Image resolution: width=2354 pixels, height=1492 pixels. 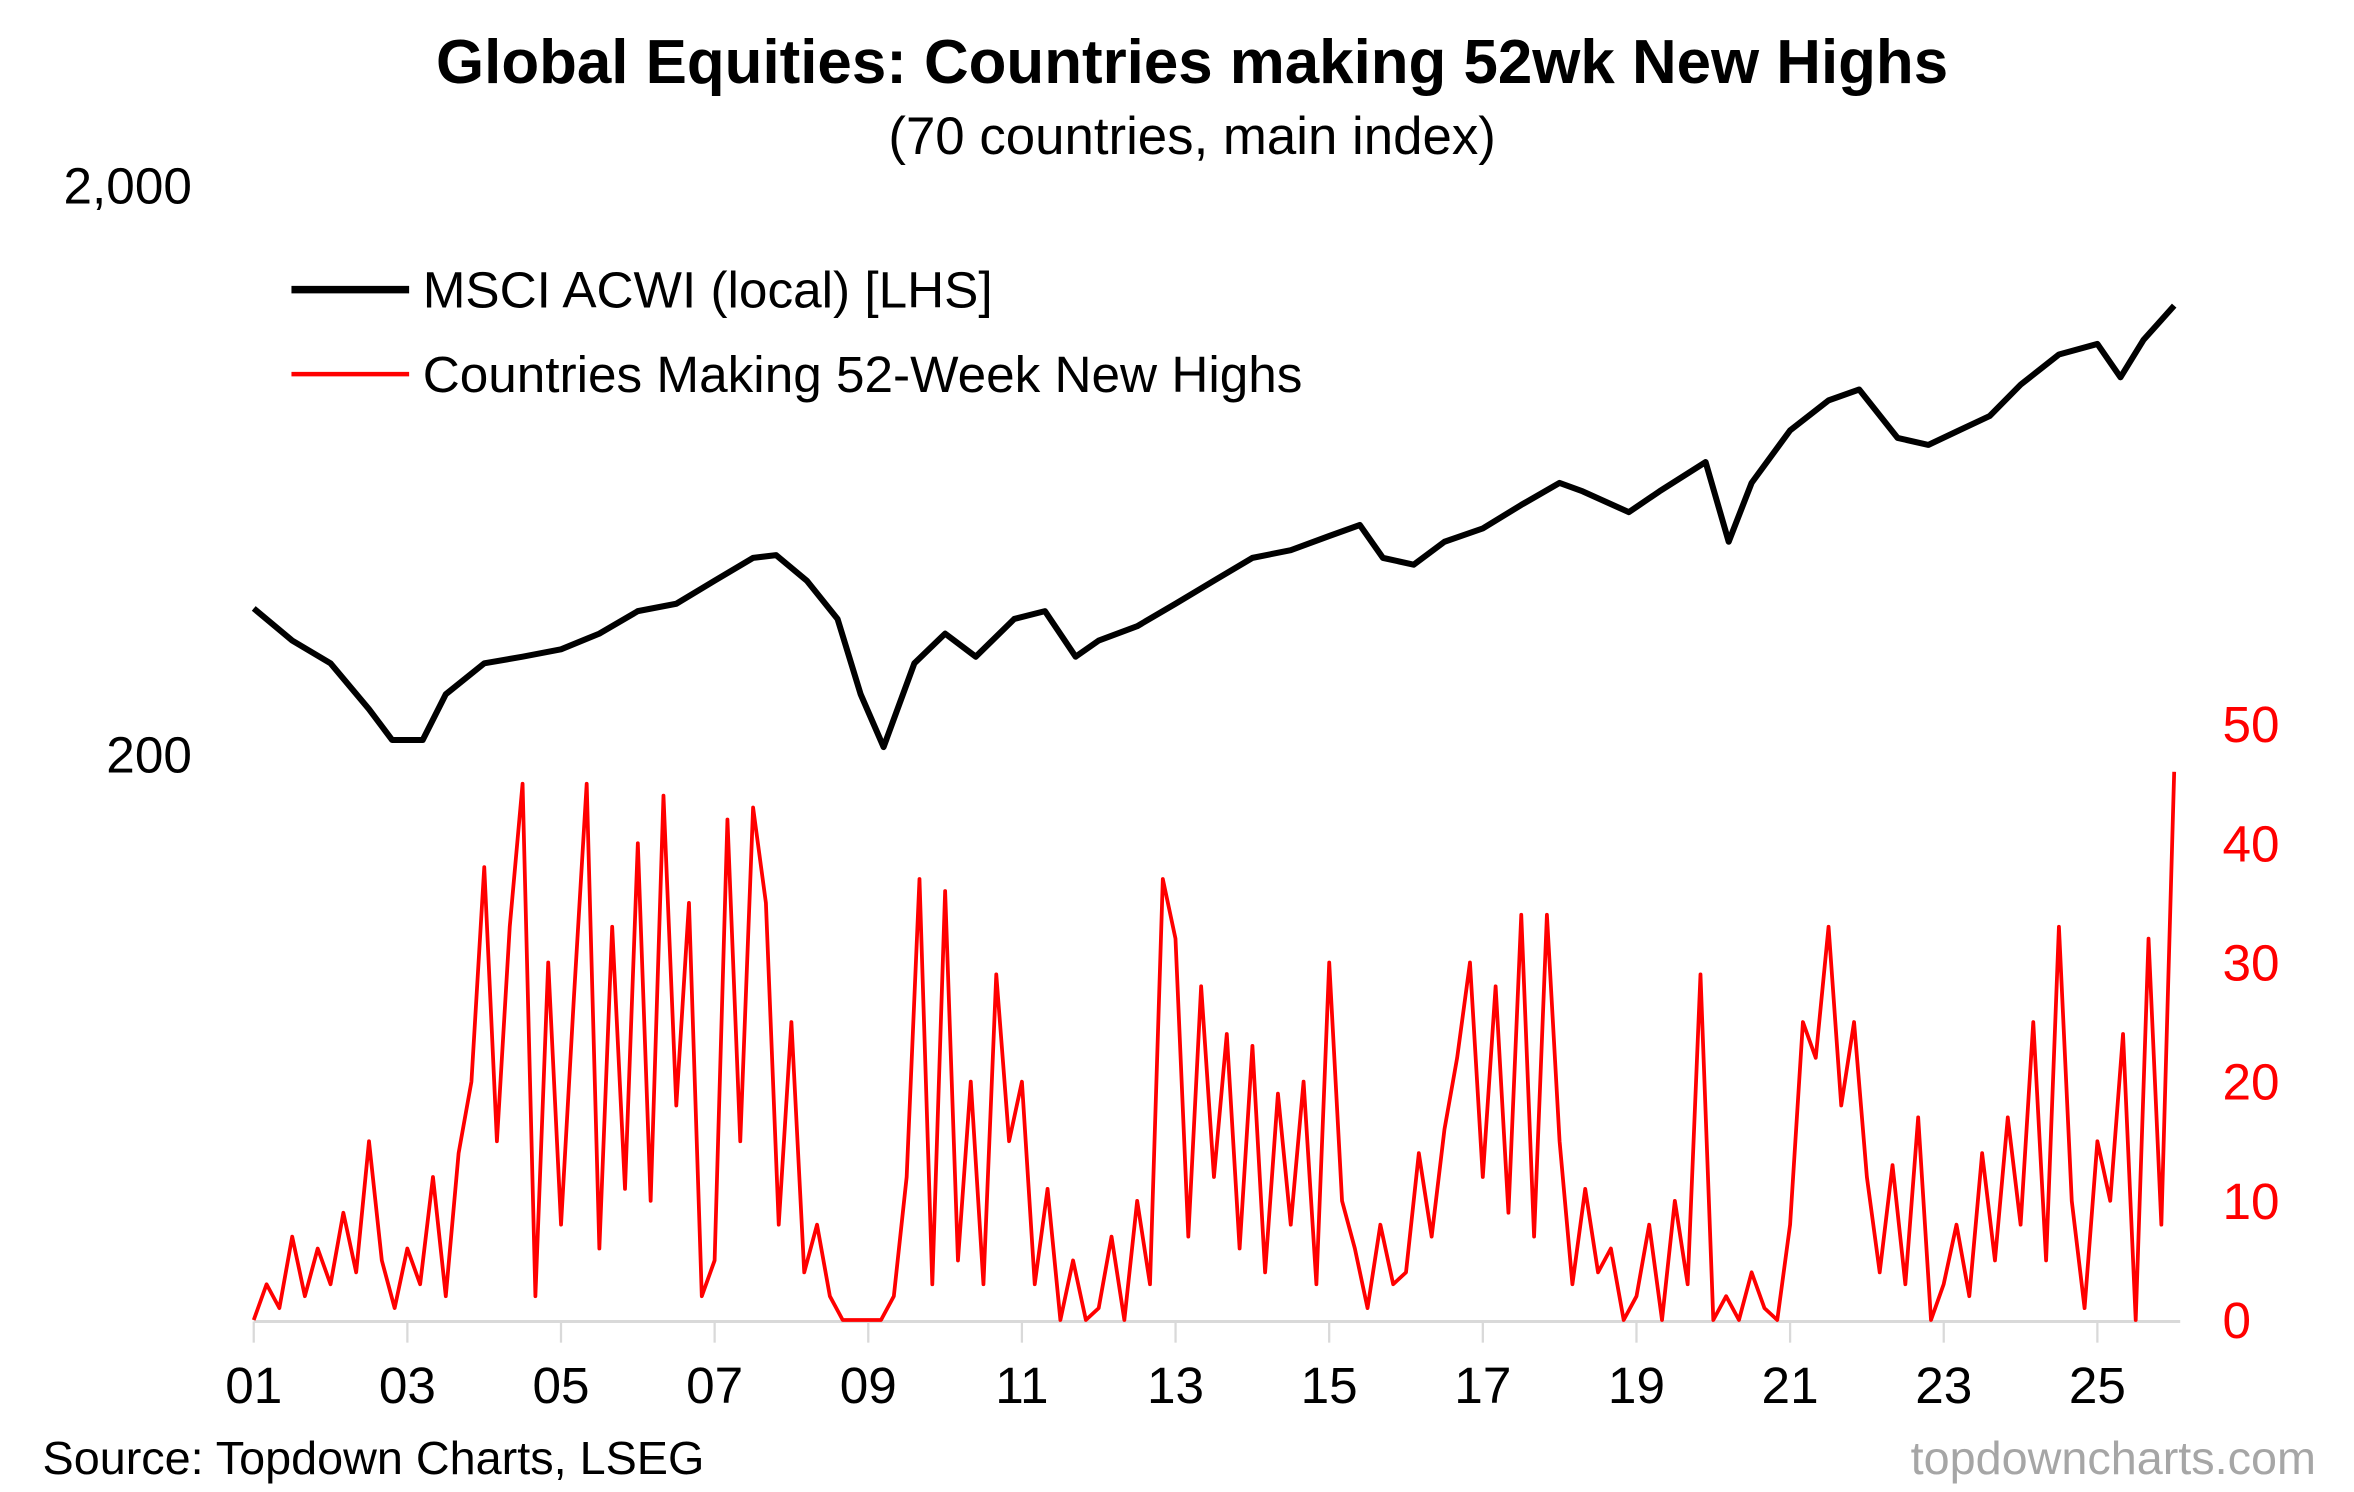 I want to click on x-tick-label: 01, so click(x=253, y=1385).